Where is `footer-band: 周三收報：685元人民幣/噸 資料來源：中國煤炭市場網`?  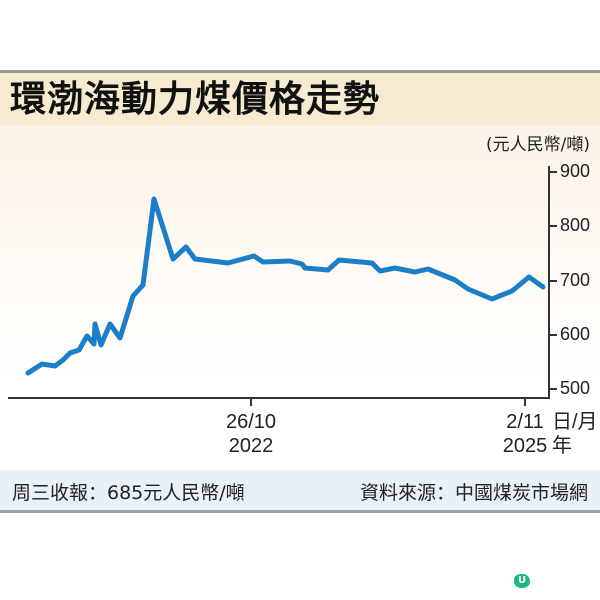 footer-band: 周三收報：685元人民幣/噸 資料來源：中國煤炭市場網 is located at coordinates (300, 490).